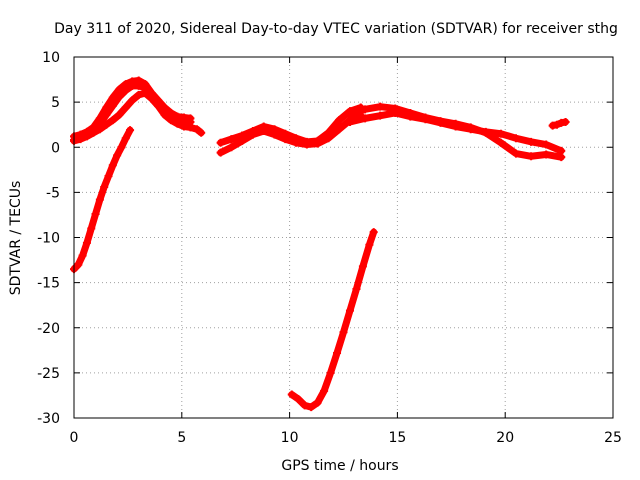  What do you see at coordinates (397, 438) in the screenshot?
I see `x-tick-label: 15` at bounding box center [397, 438].